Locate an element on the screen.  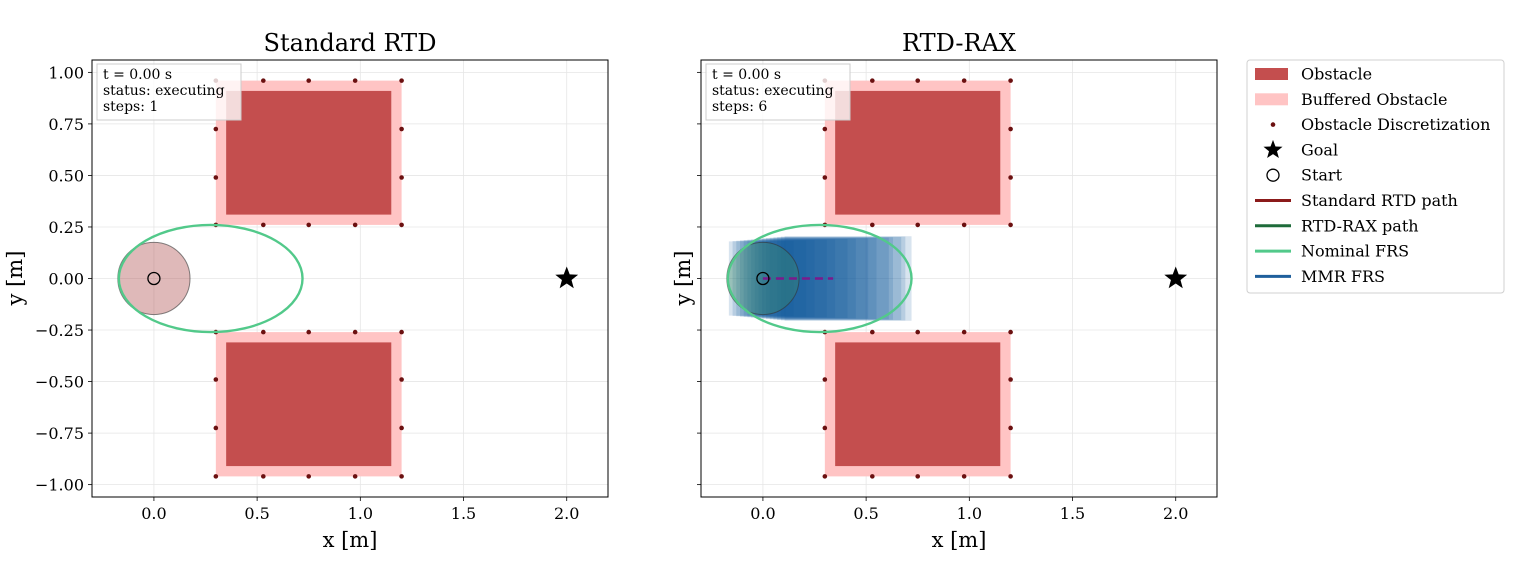
legend-label: Start is located at coordinates (1322, 175).